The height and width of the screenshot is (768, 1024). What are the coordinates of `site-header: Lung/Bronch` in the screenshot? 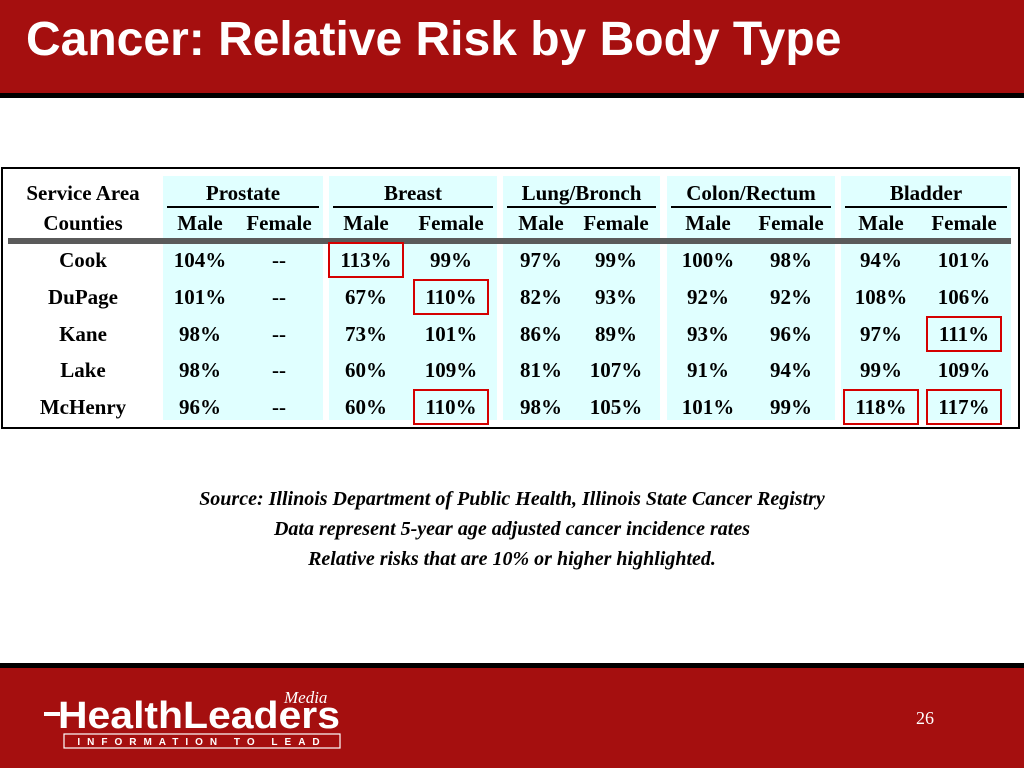 It's located at (581, 193).